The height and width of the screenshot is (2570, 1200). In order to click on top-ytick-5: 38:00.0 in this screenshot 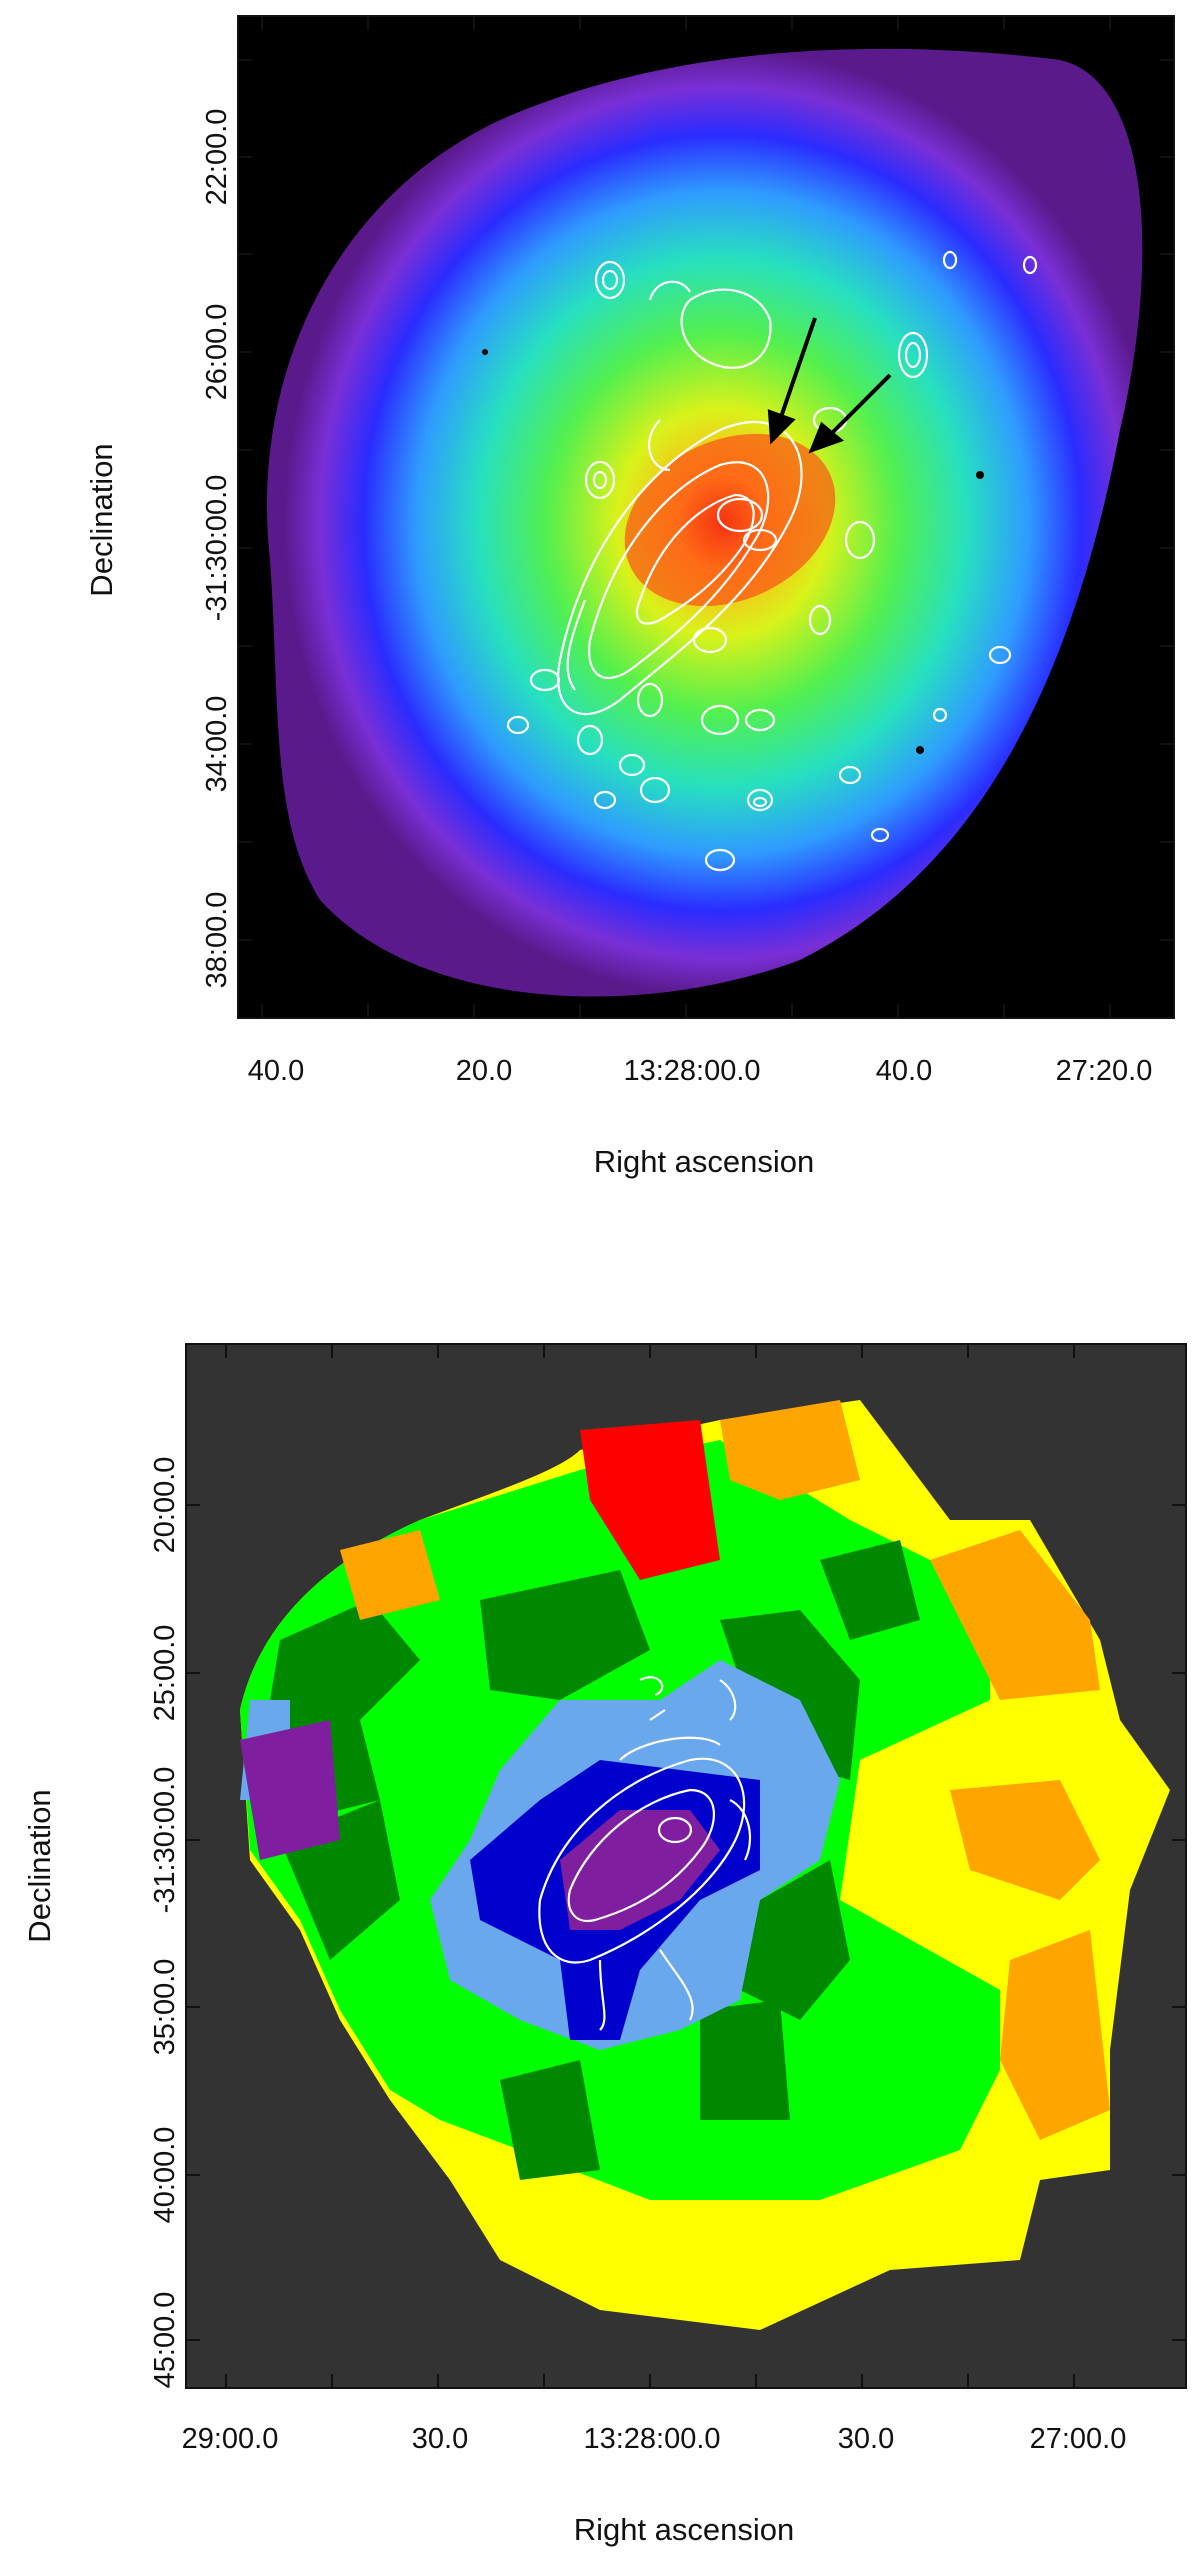, I will do `click(217, 940)`.